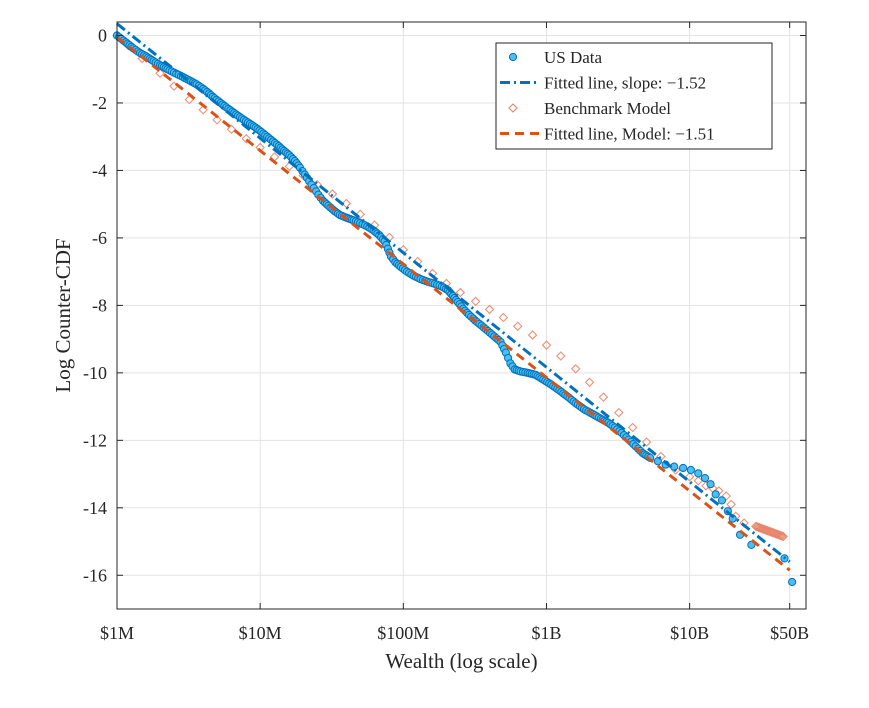 This screenshot has width=869, height=708. I want to click on legend-box, so click(634, 96).